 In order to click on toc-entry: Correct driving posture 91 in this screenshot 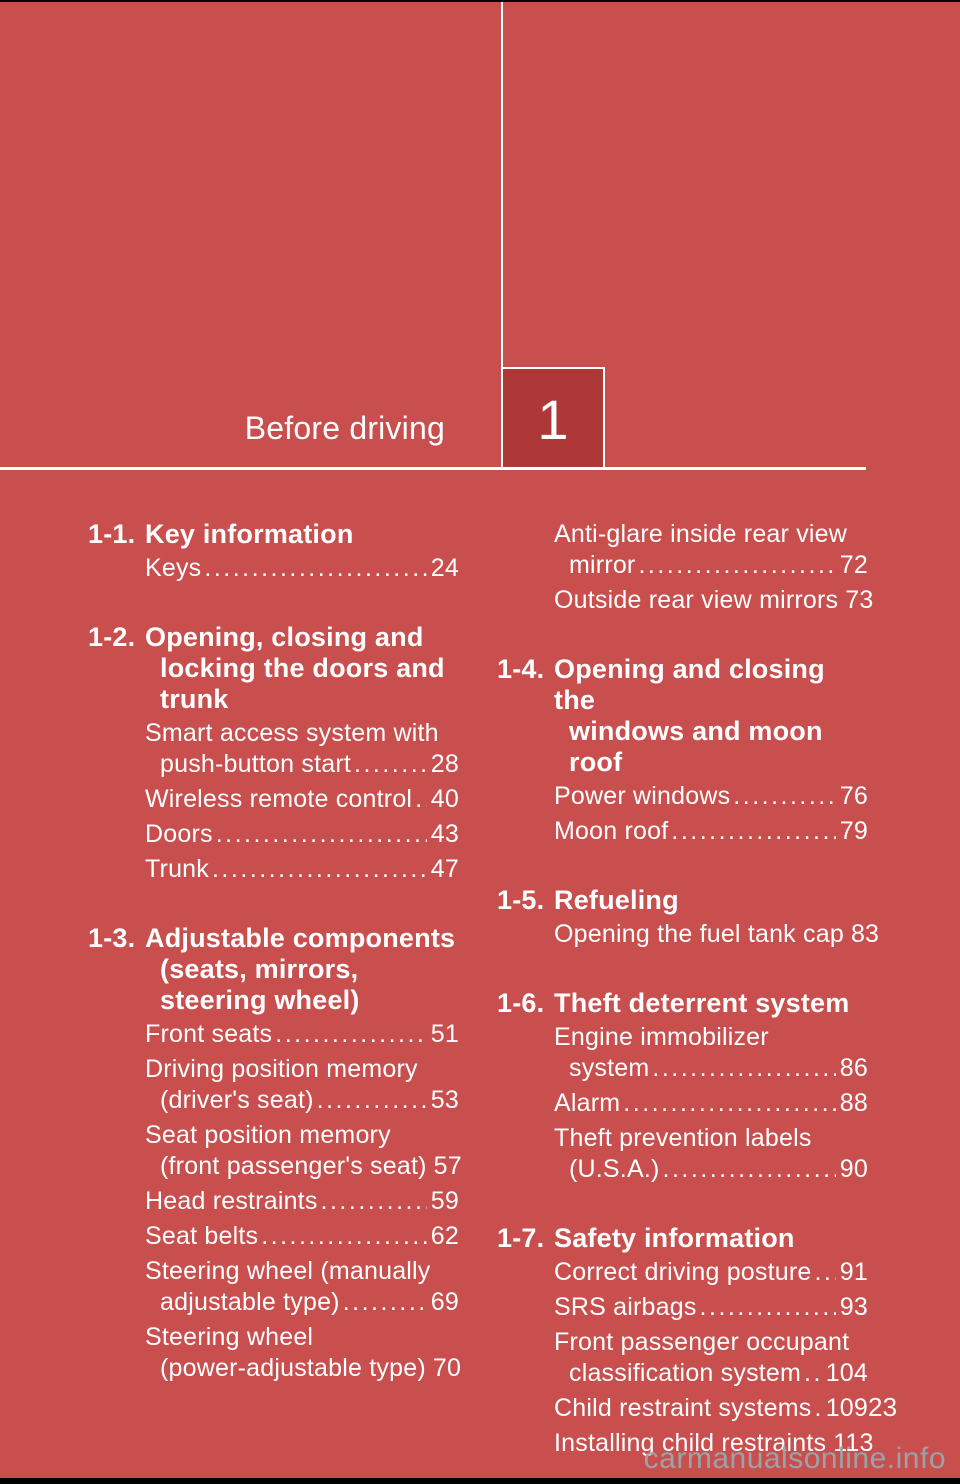, I will do `click(711, 1272)`.